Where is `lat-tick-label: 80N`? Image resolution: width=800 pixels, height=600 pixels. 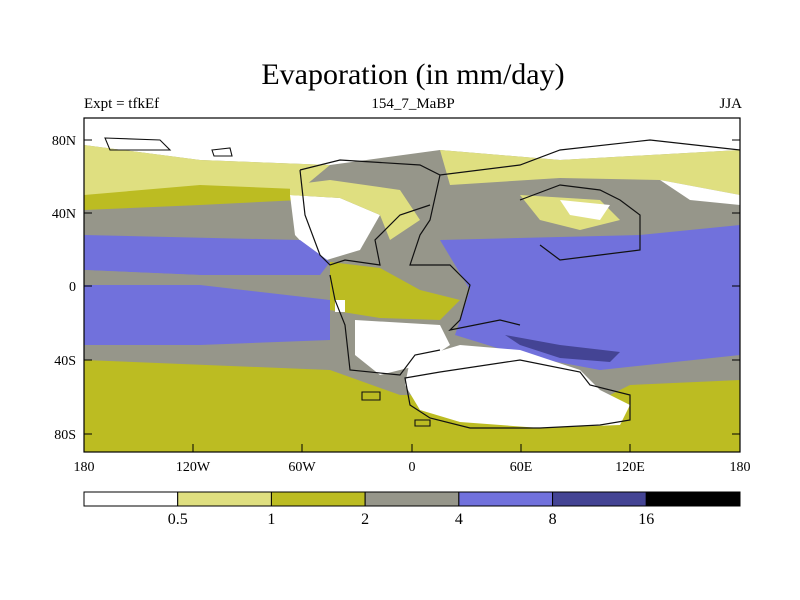 lat-tick-label: 80N is located at coordinates (64, 141).